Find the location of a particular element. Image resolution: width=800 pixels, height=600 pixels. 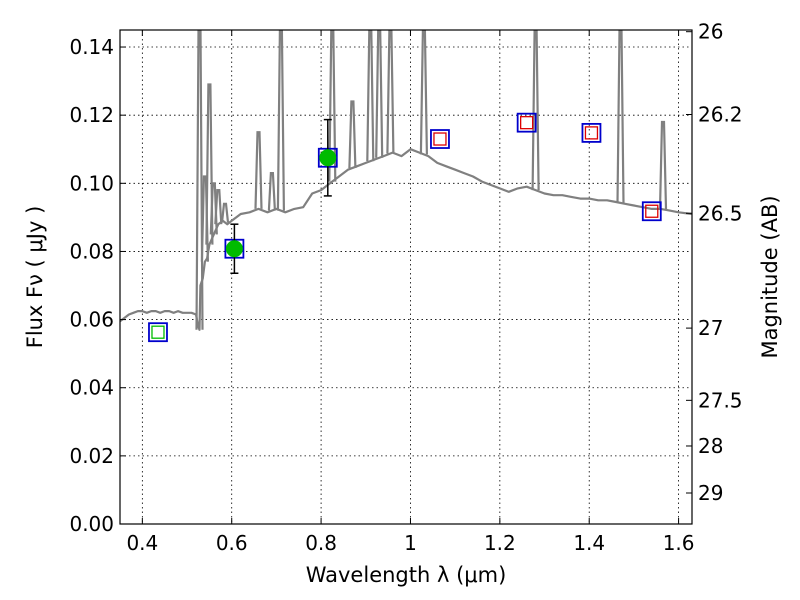

x-tick-label: 0.4 is located at coordinates (142, 543).